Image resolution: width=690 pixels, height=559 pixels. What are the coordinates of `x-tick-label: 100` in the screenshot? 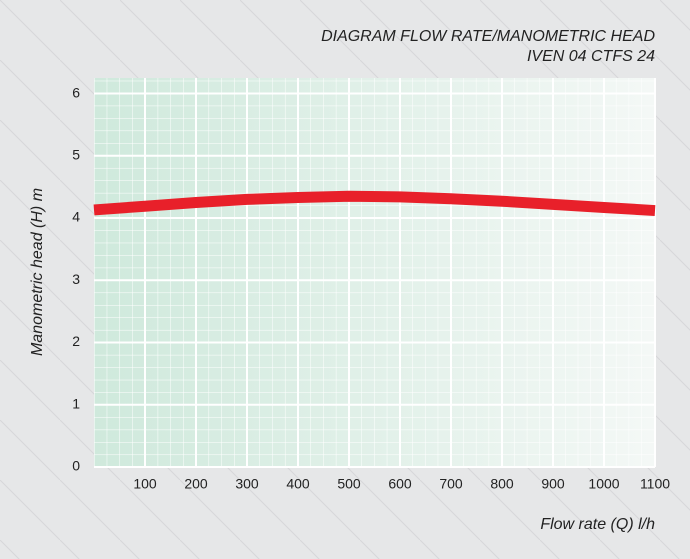 It's located at (145, 484).